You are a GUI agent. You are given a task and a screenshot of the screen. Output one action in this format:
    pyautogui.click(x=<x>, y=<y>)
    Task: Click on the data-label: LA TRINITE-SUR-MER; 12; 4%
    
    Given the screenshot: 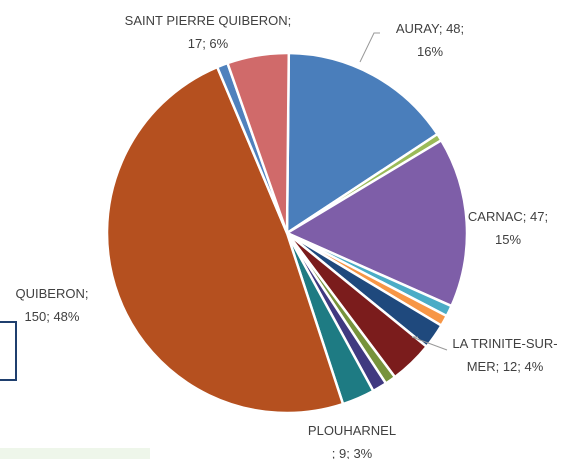 What is the action you would take?
    pyautogui.click(x=504, y=355)
    